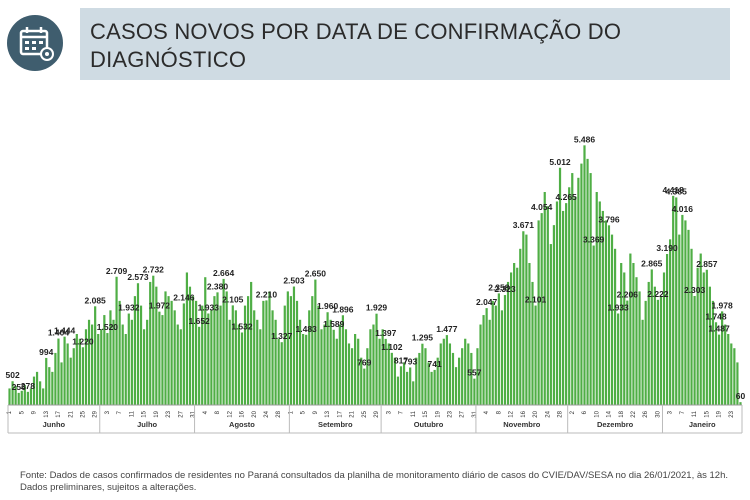  What do you see at coordinates (96, 300) in the screenshot?
I see `data-label: 2.085` at bounding box center [96, 300].